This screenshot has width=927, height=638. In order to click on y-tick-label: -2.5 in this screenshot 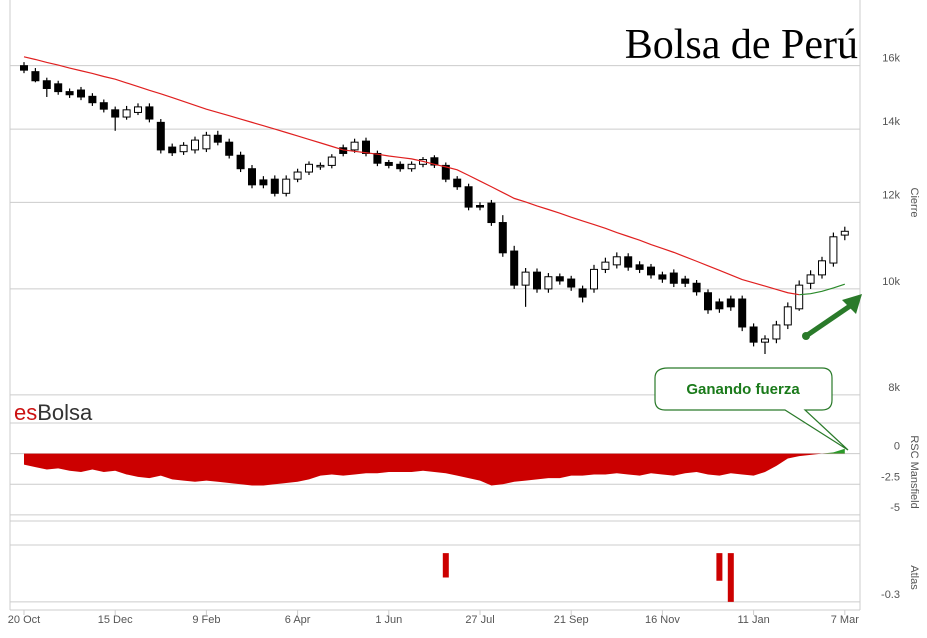, I will do `click(890, 477)`.